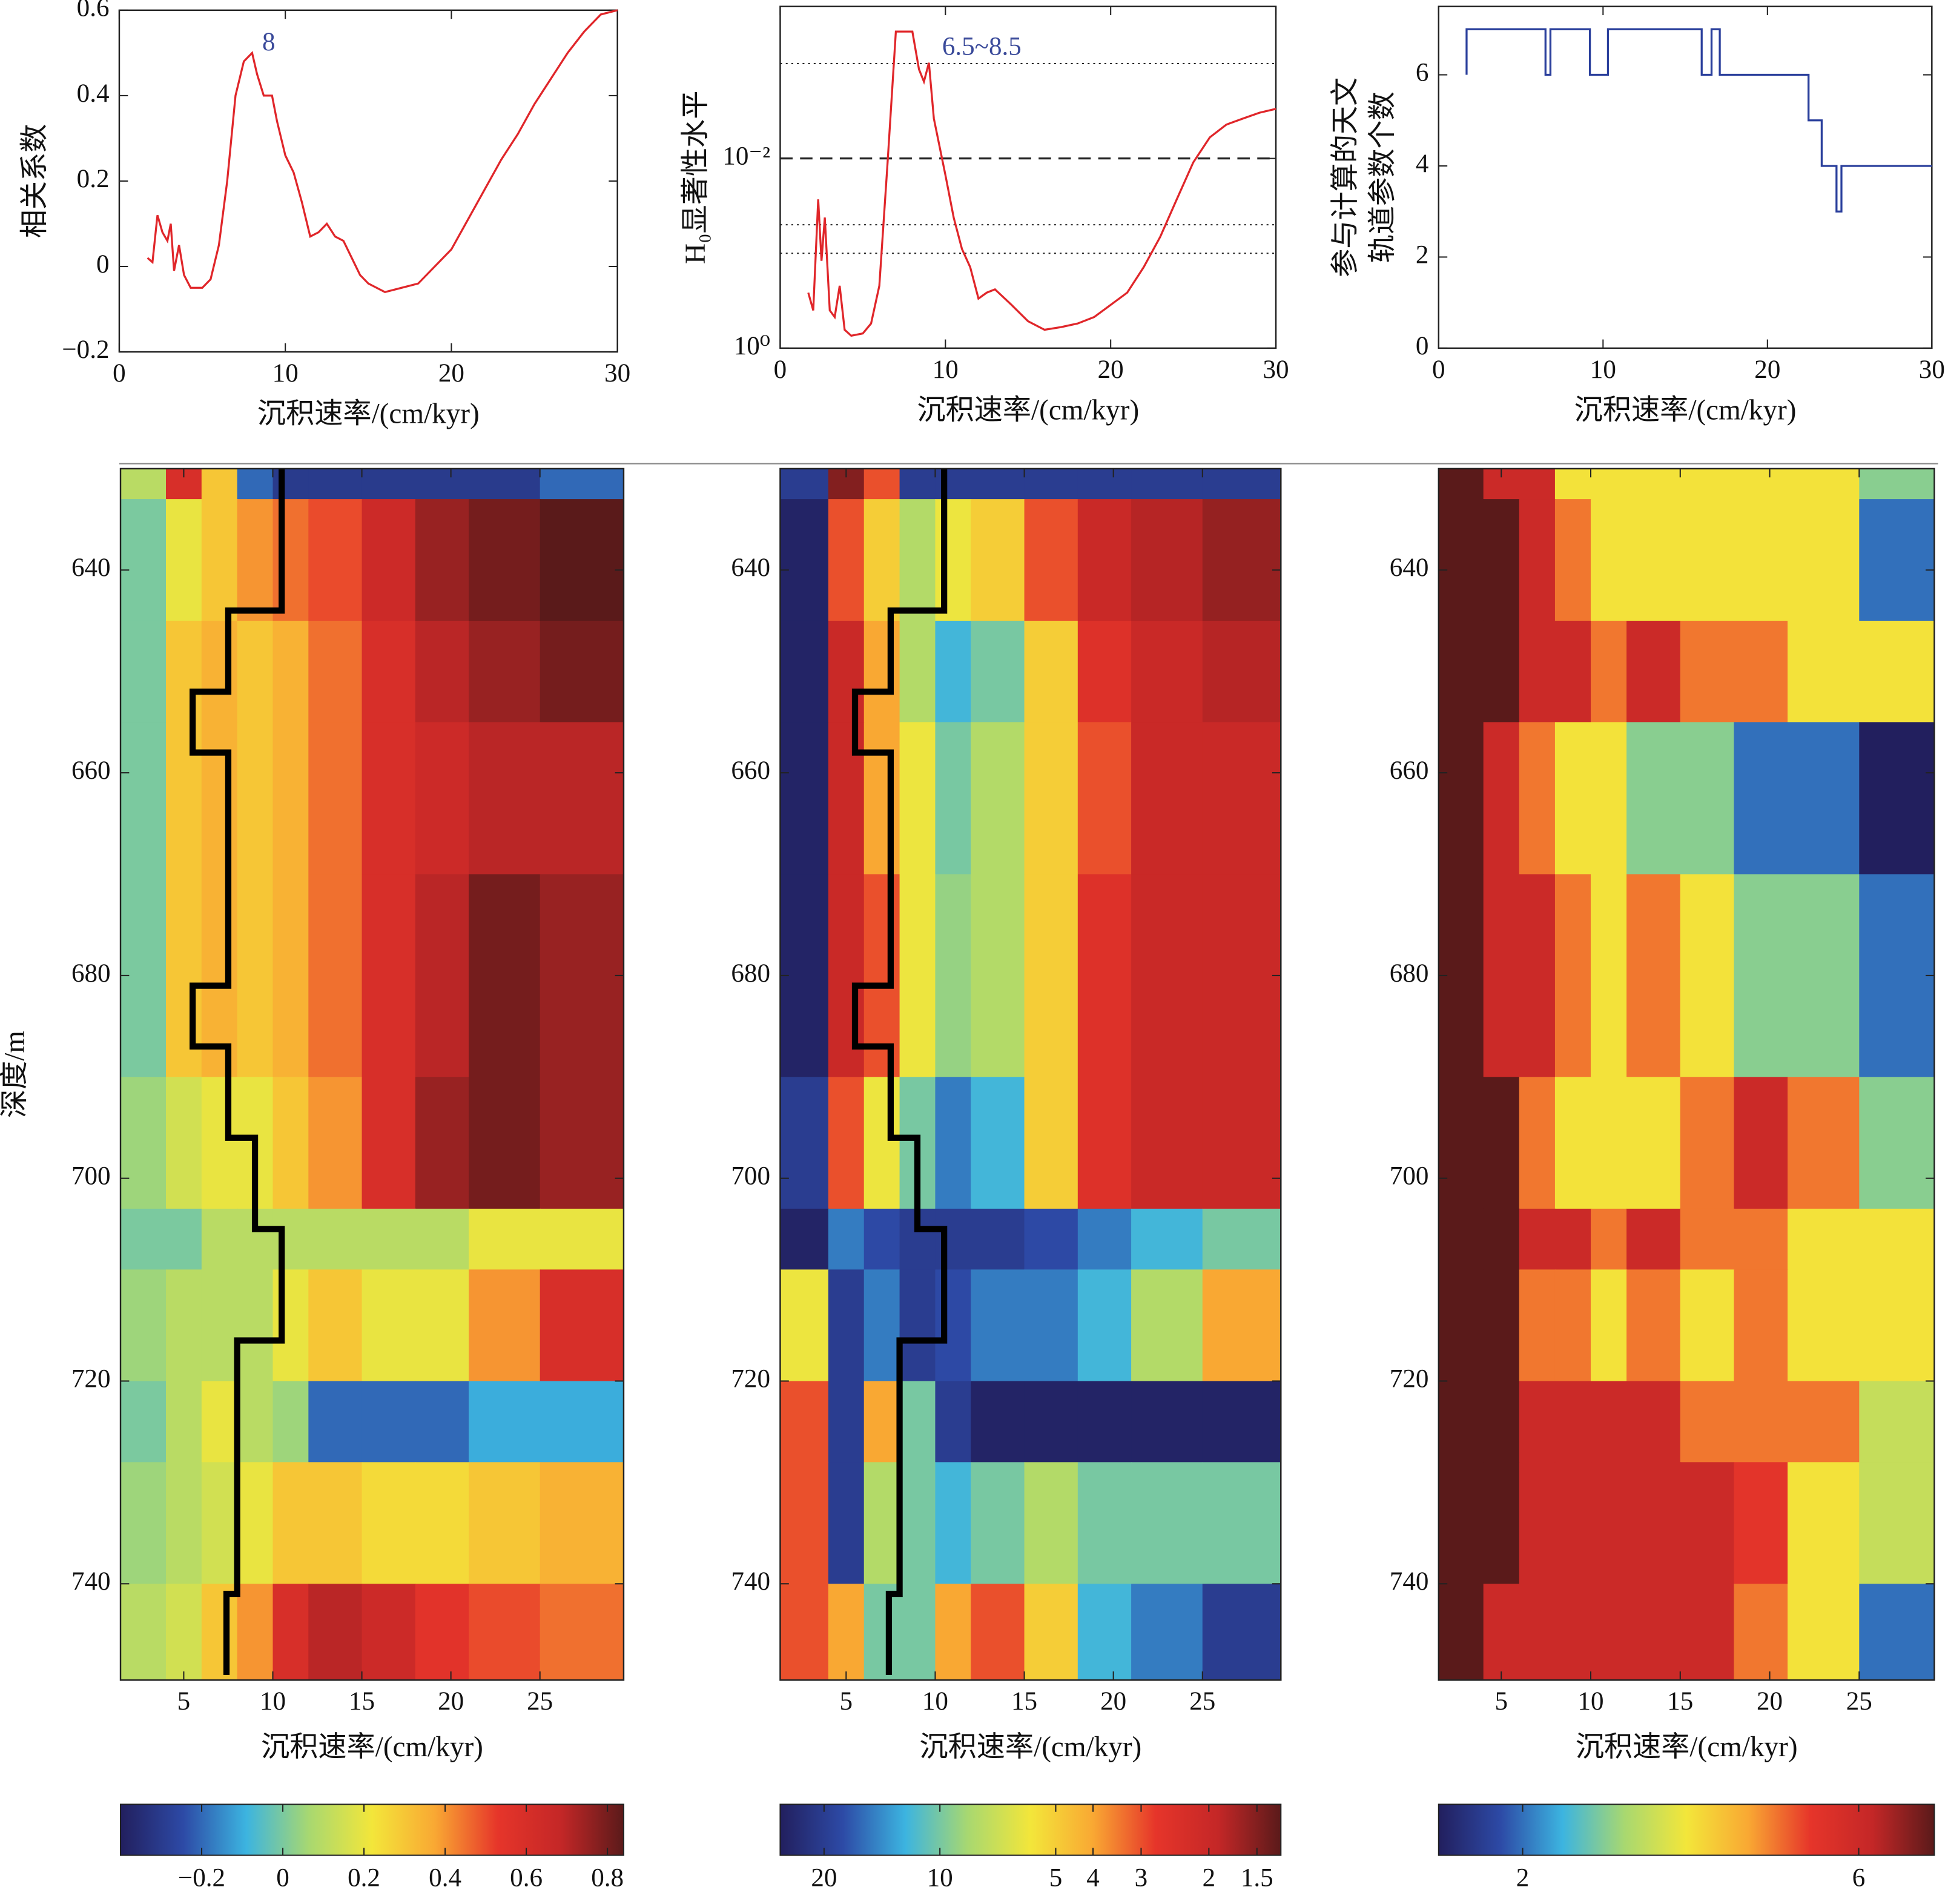 The image size is (1948, 1904). I want to click on rate-track, so click(238, 1071).